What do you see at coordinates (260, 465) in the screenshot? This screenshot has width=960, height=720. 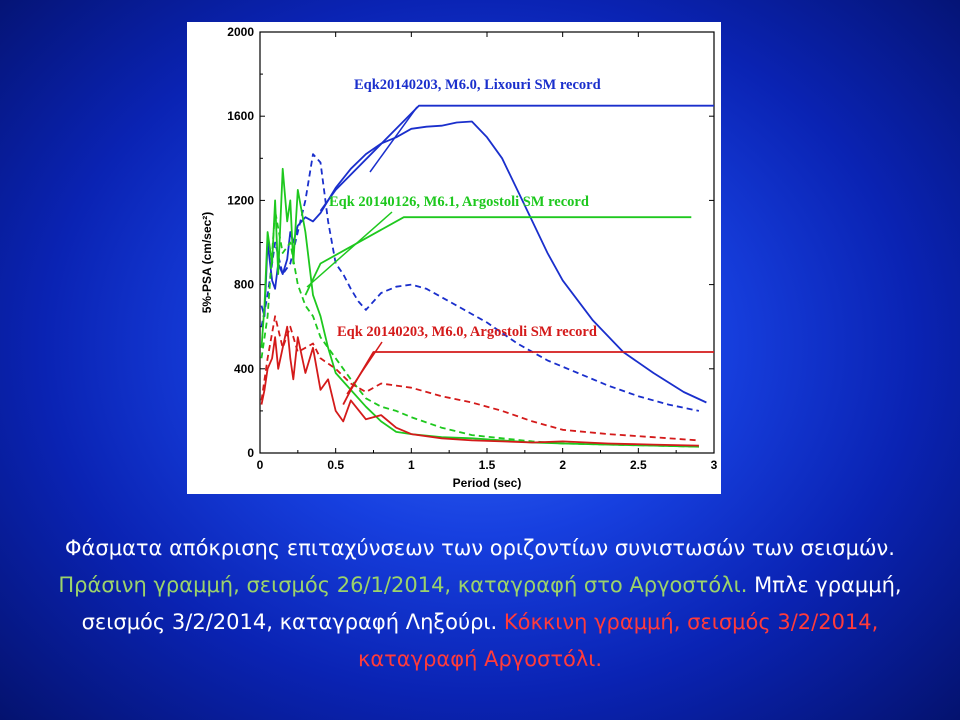 I see `x-tick-label: 0` at bounding box center [260, 465].